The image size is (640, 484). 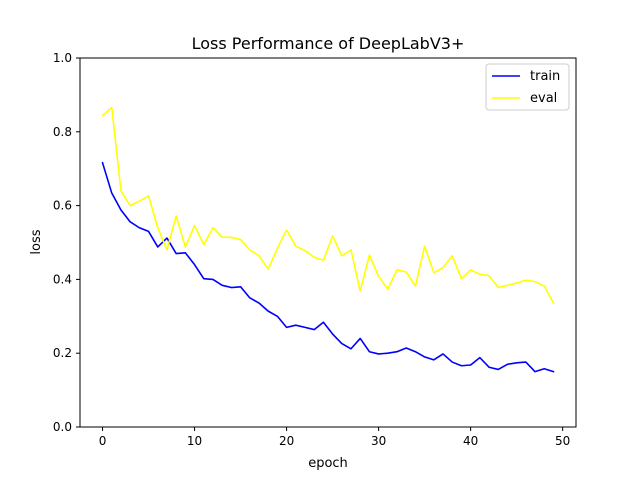 What do you see at coordinates (545, 76) in the screenshot?
I see `legend-label-train: train` at bounding box center [545, 76].